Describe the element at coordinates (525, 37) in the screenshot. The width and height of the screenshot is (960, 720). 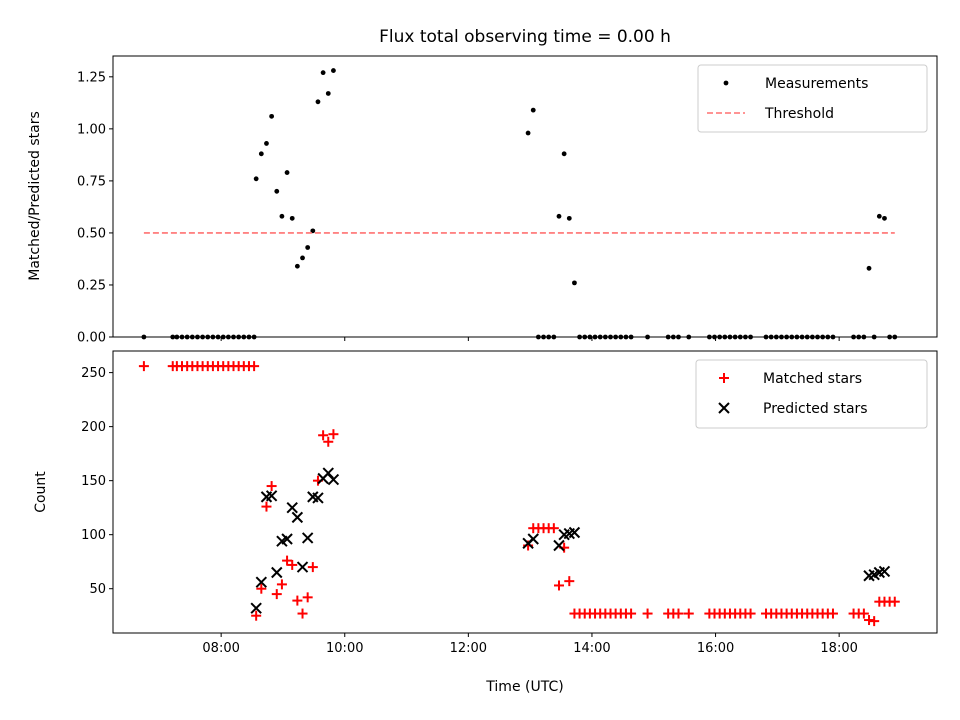
I see `chart-title: Flux total observing time = 0.00 h` at that location.